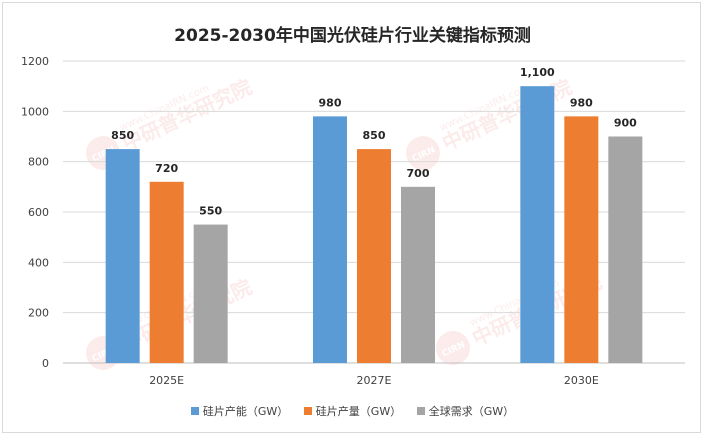 The height and width of the screenshot is (437, 705). Describe the element at coordinates (35, 111) in the screenshot. I see `y-tick-label: 1000` at that location.